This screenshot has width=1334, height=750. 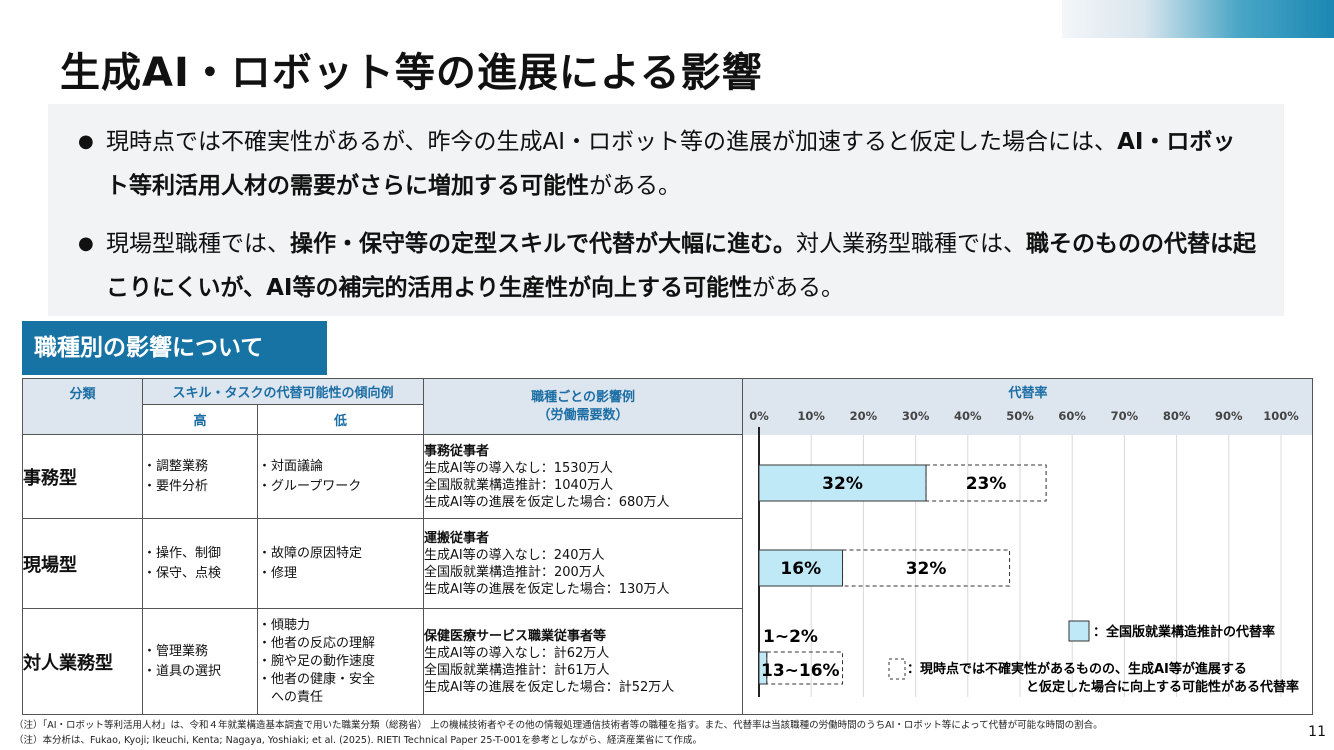 I want to click on legend-swatch-solid, so click(x=1079, y=631).